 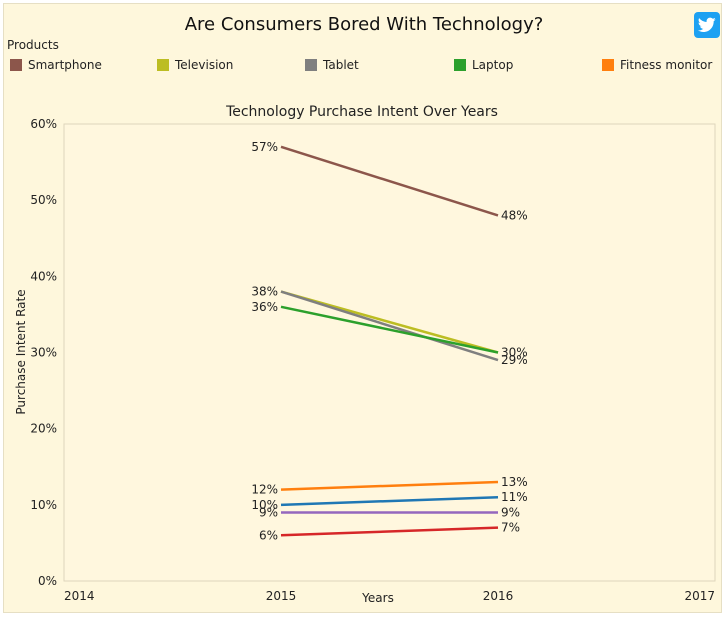 What do you see at coordinates (264, 292) in the screenshot?
I see `data-label: 38%` at bounding box center [264, 292].